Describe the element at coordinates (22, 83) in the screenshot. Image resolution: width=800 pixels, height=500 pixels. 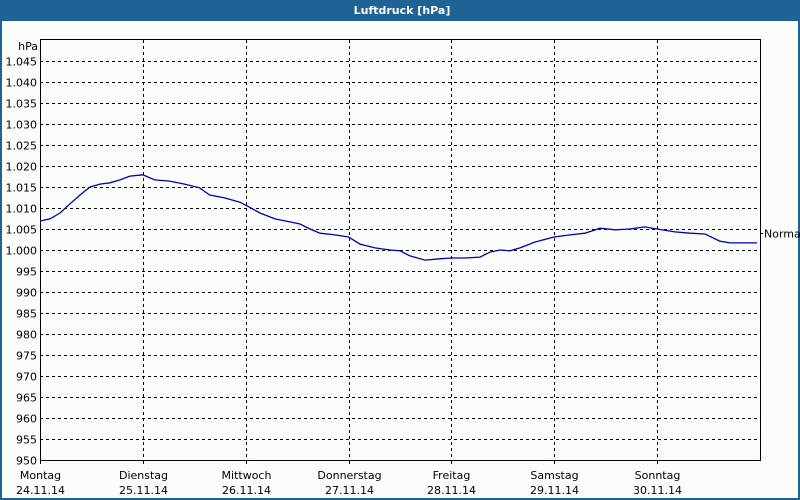
I see `y-tick-label: 1.040` at that location.